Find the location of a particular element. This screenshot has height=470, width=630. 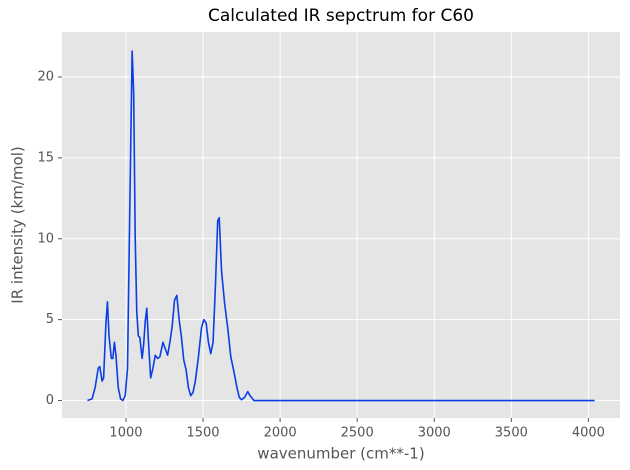

y-tick-label: 20 is located at coordinates (45, 76).